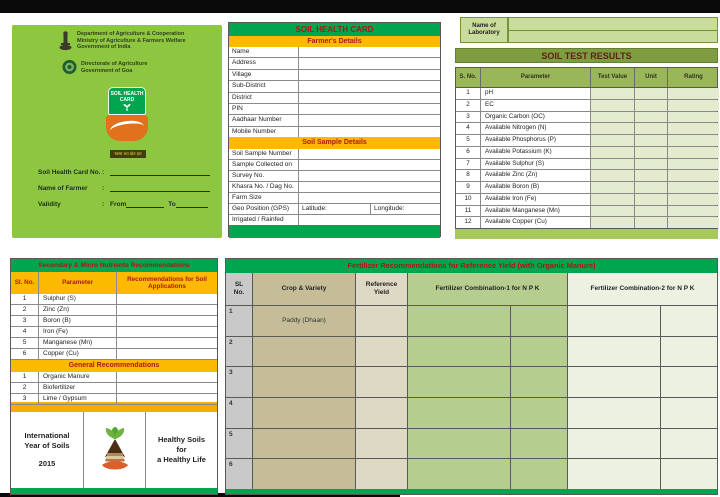 Image resolution: width=720 pixels, height=497 pixels. What do you see at coordinates (118, 204) in the screenshot?
I see `from-label: From` at bounding box center [118, 204].